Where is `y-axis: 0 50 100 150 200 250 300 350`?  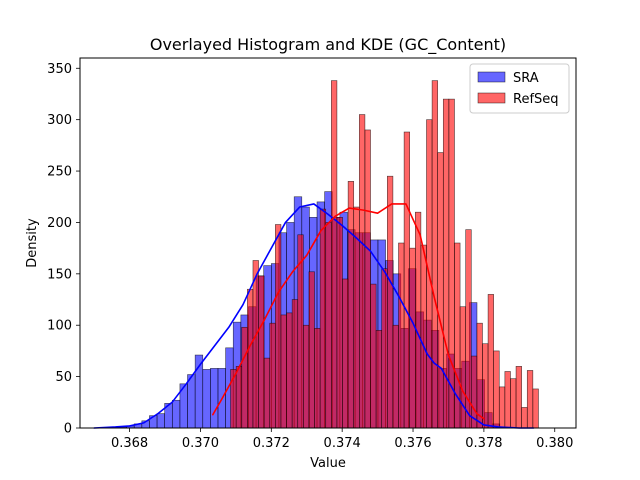
y-axis: 0 50 100 150 200 250 300 350 is located at coordinates (63, 249).